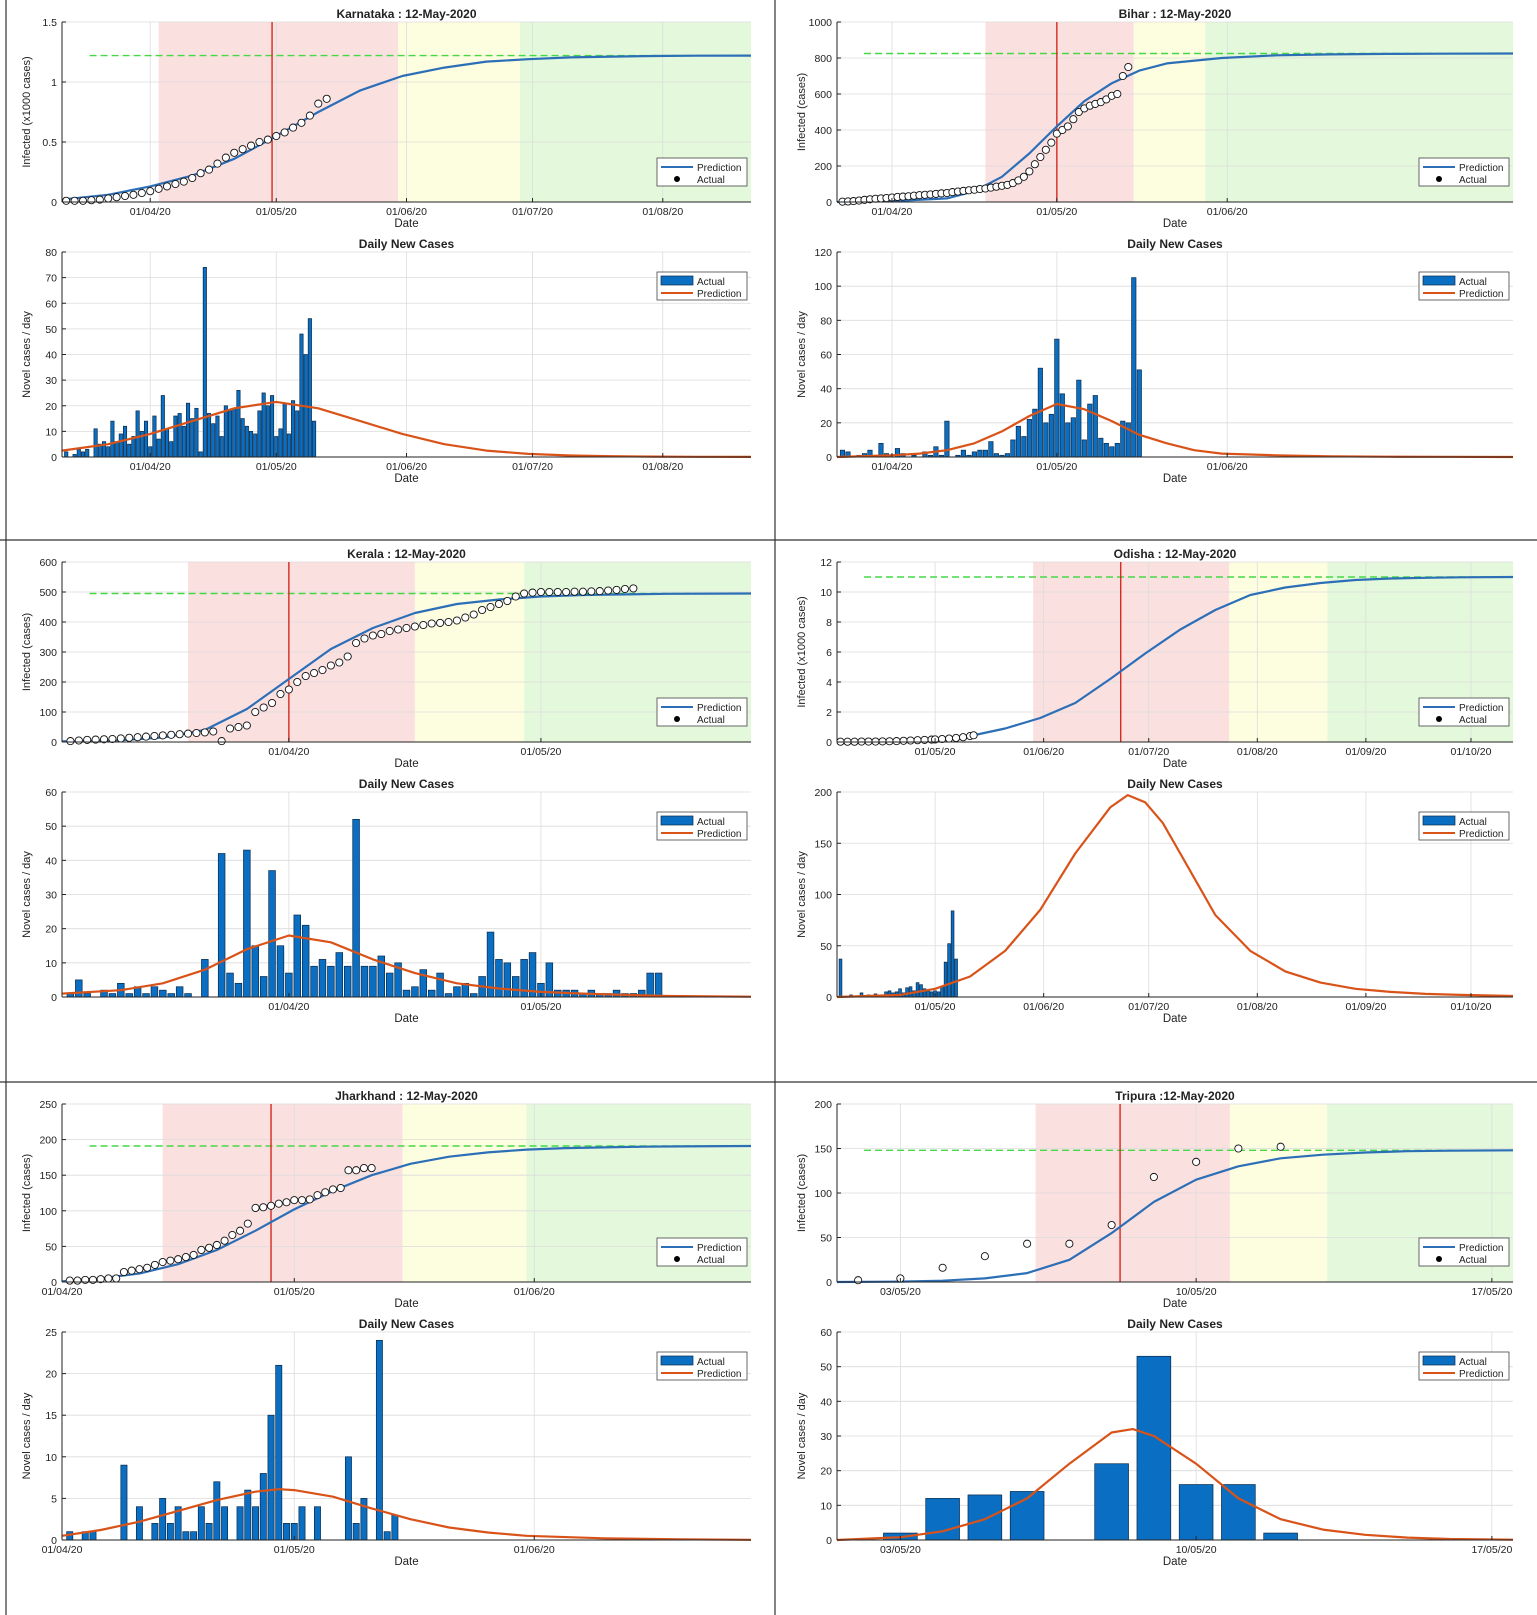 The width and height of the screenshot is (1537, 1615). I want to click on chart-title: Odisha : 12-May-2020, so click(1175, 554).